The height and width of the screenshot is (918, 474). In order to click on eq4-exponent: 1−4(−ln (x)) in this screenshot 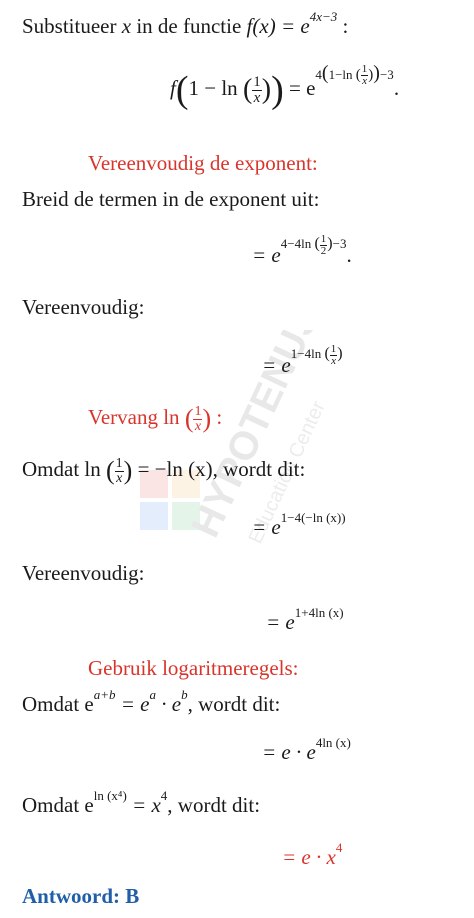, I will do `click(313, 517)`.